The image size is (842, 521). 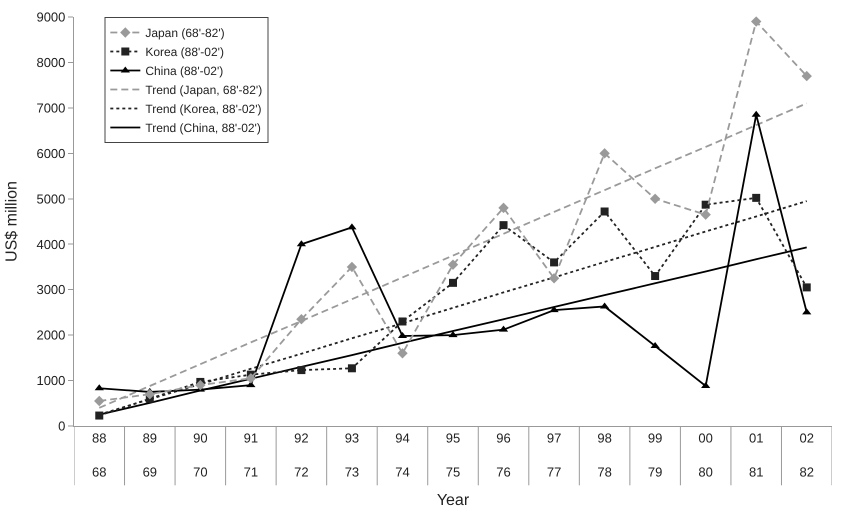 I want to click on category-label: 94 74, so click(x=402, y=455).